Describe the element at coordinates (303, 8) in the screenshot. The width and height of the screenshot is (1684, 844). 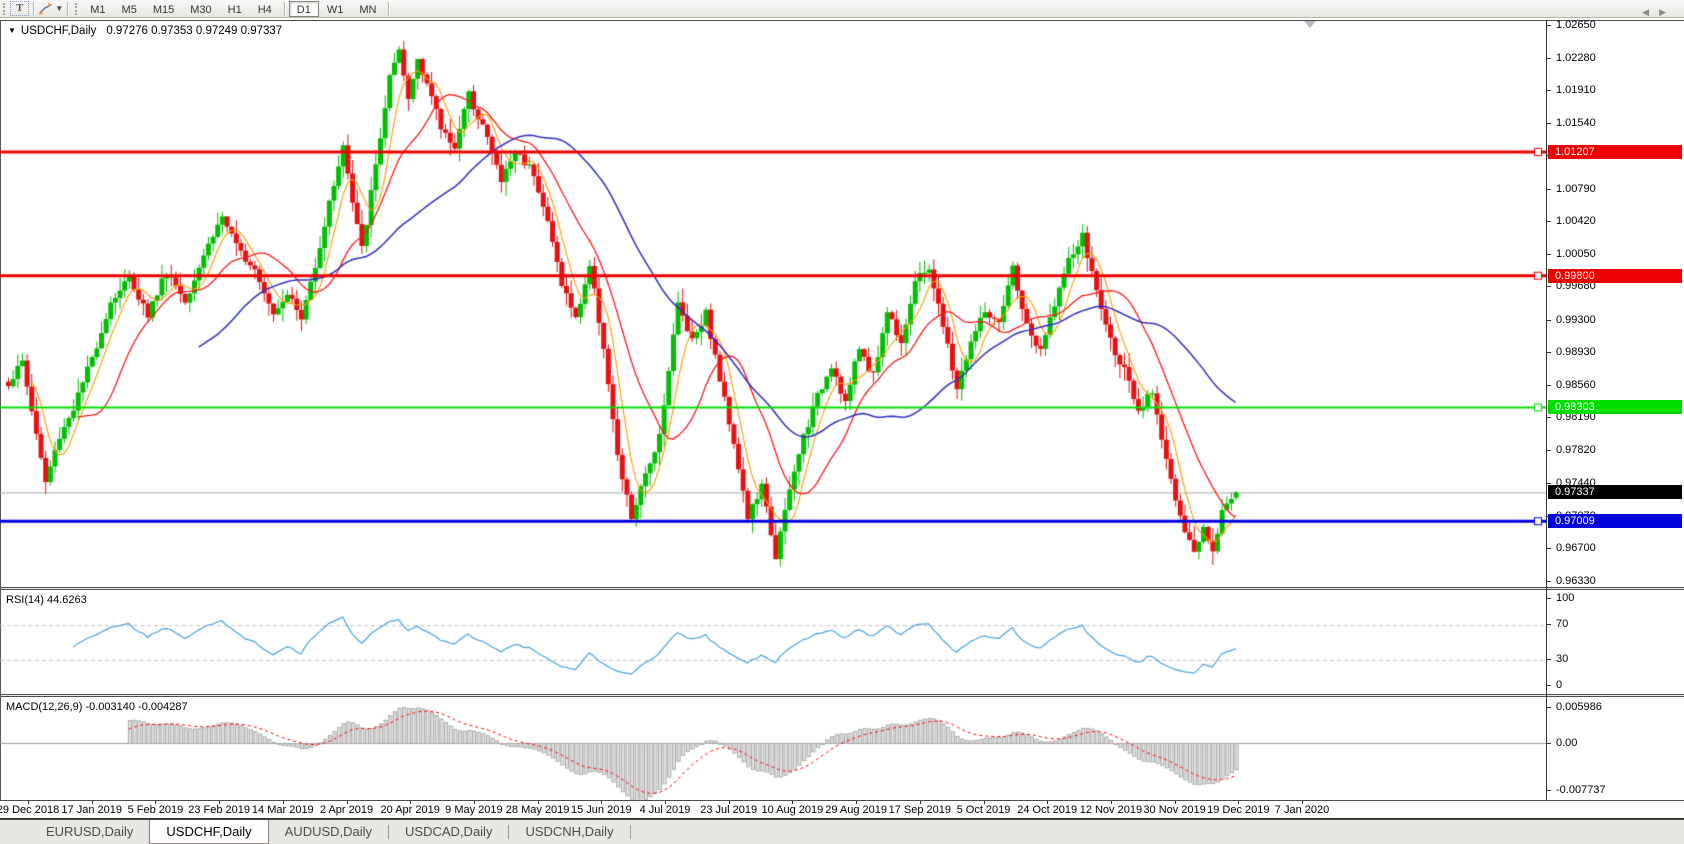
I see `timeframe-button-d1: D1` at that location.